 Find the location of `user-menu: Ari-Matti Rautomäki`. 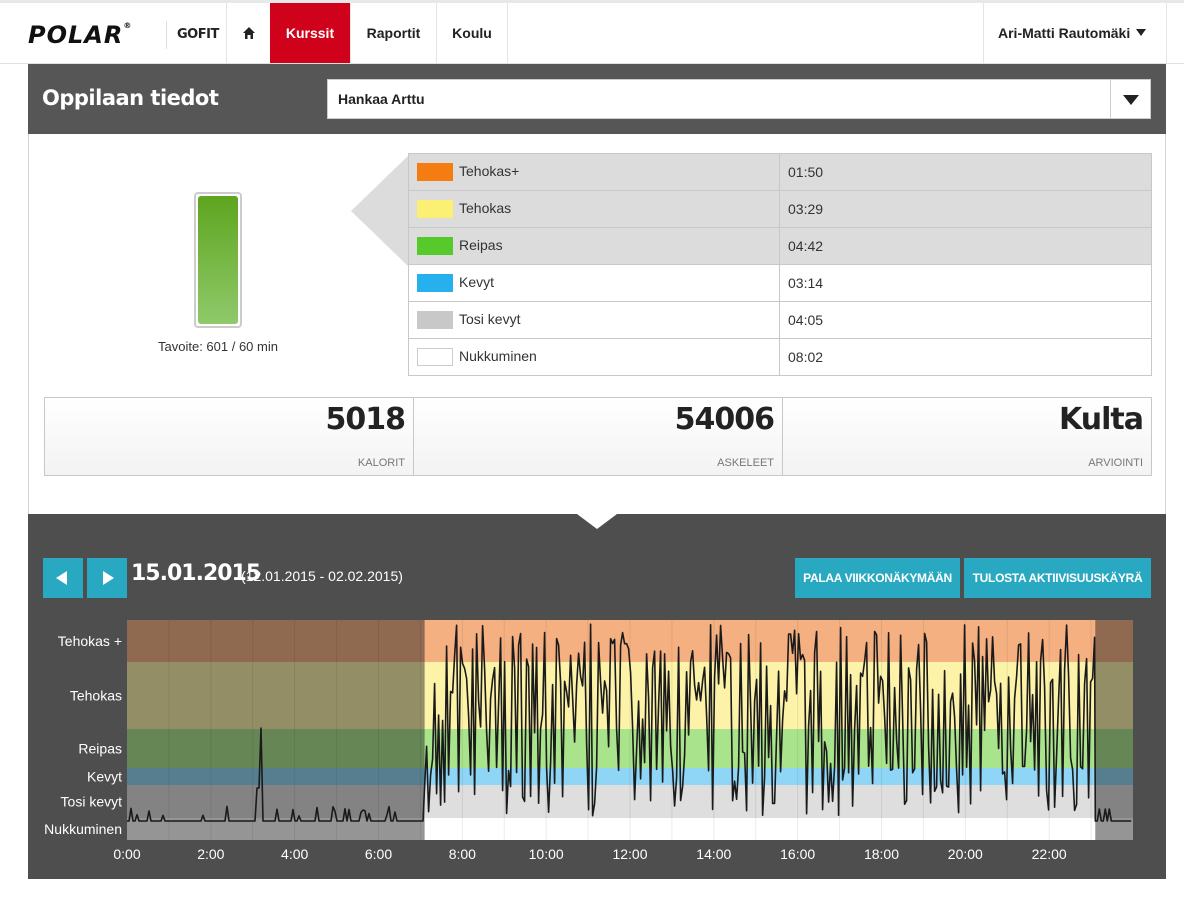

user-menu: Ari-Matti Rautomäki is located at coordinates (1075, 33).